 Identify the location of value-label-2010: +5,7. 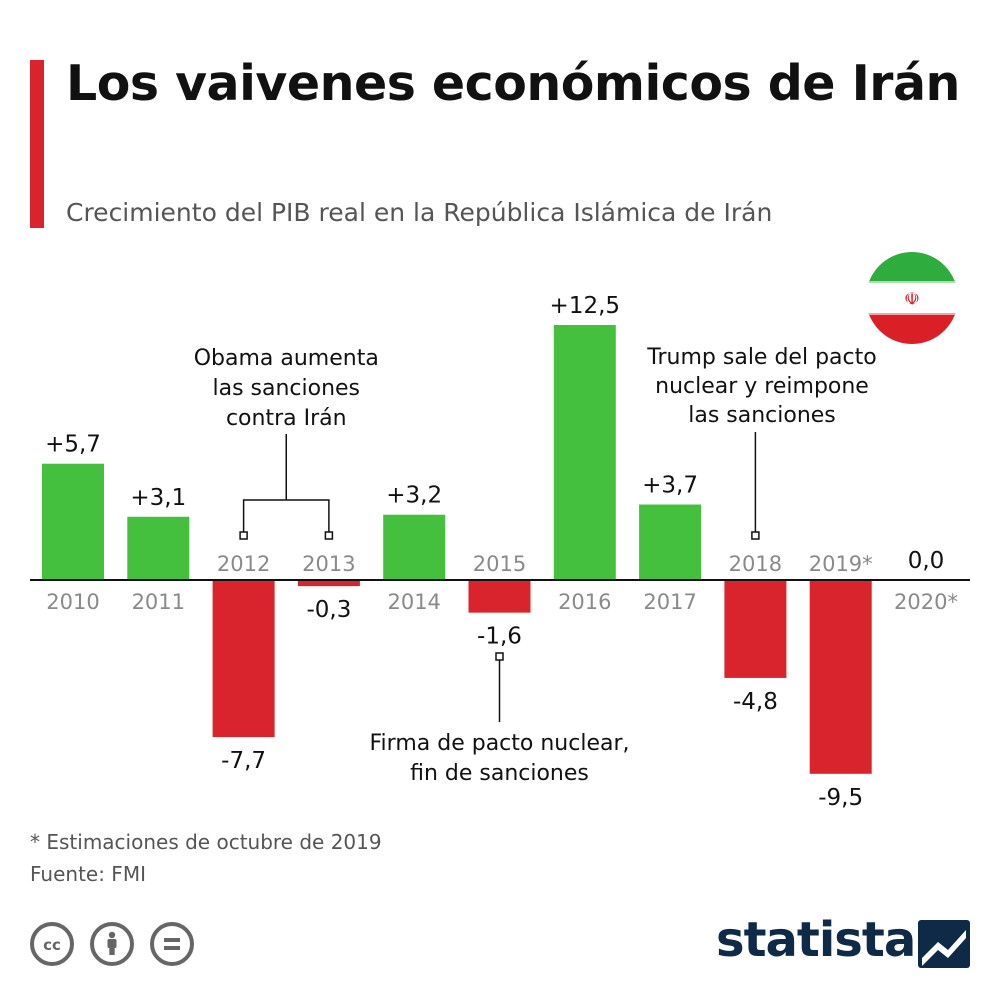
(73, 445).